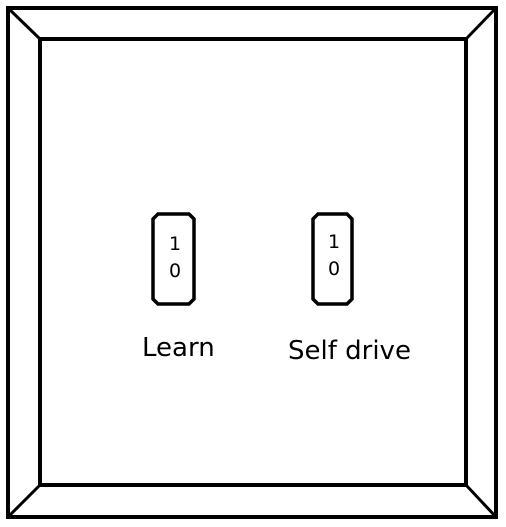  What do you see at coordinates (178, 348) in the screenshot?
I see `learn-switch-label: Learn` at bounding box center [178, 348].